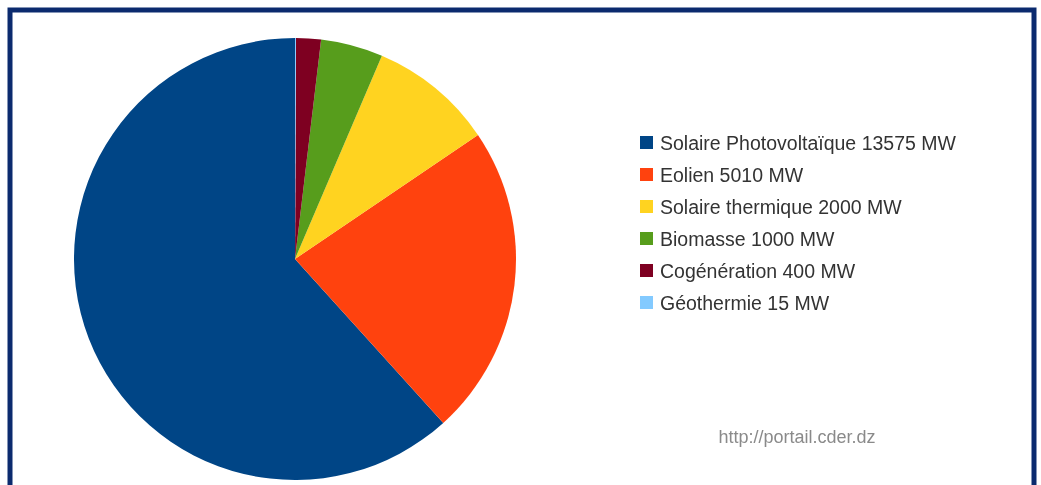 This screenshot has width=1041, height=485. I want to click on legend-label: Biomasse 1000 MW, so click(748, 238).